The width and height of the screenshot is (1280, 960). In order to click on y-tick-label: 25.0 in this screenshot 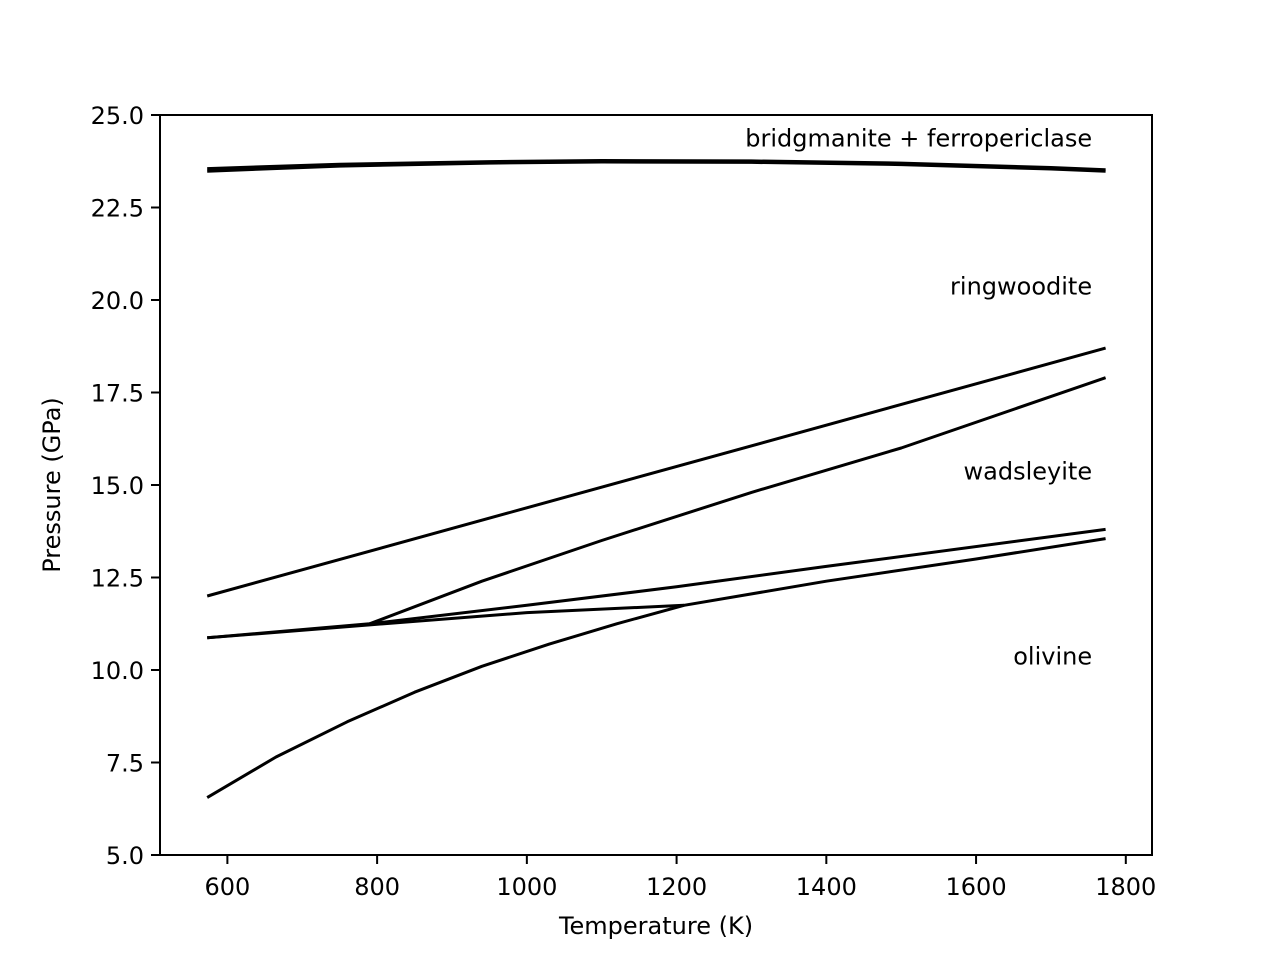, I will do `click(117, 116)`.